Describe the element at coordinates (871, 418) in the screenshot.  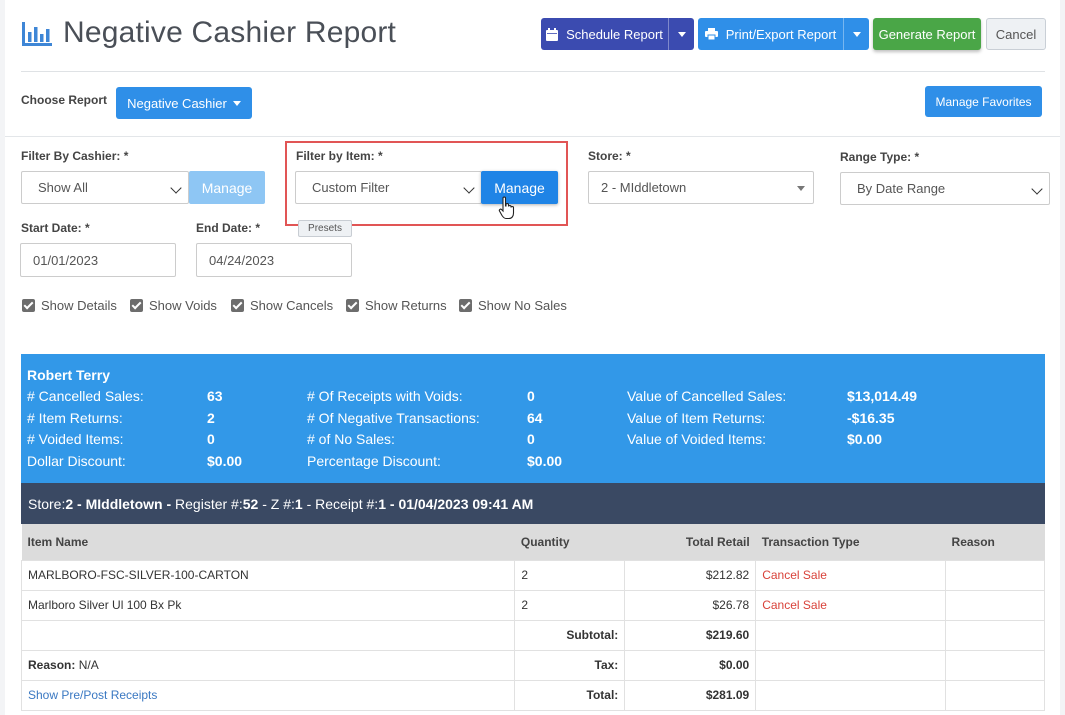
I see `value-returns-value: -$16.35` at that location.